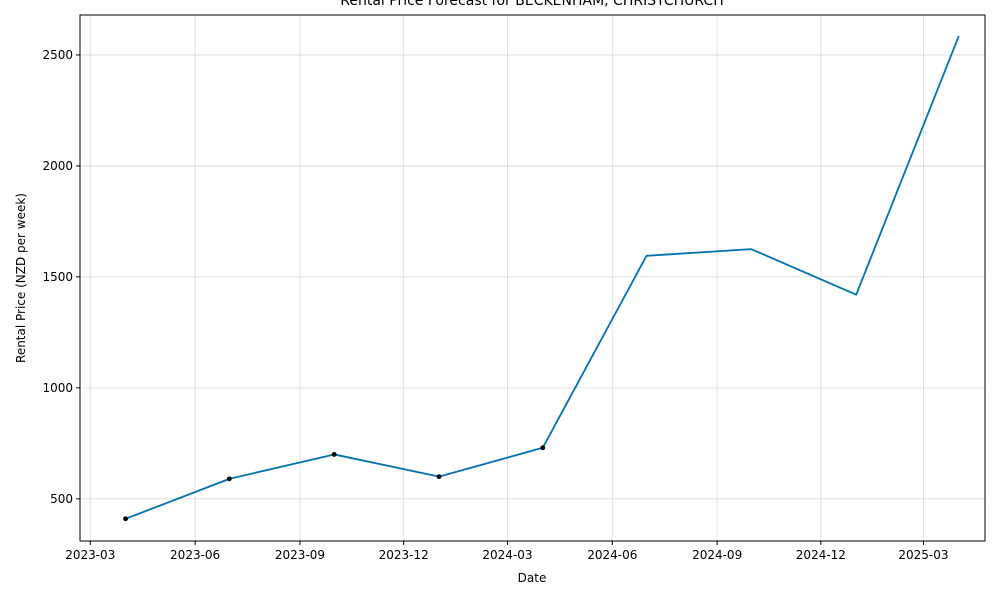 The image size is (1000, 600). I want to click on x-axis-label: Date, so click(532, 578).